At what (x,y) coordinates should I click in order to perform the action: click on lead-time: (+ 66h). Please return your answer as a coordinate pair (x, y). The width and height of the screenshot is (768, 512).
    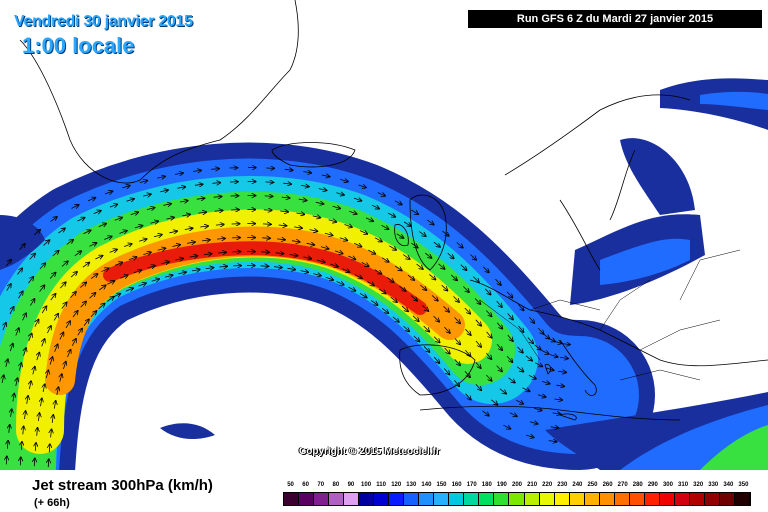
    Looking at the image, I should click on (52, 503).